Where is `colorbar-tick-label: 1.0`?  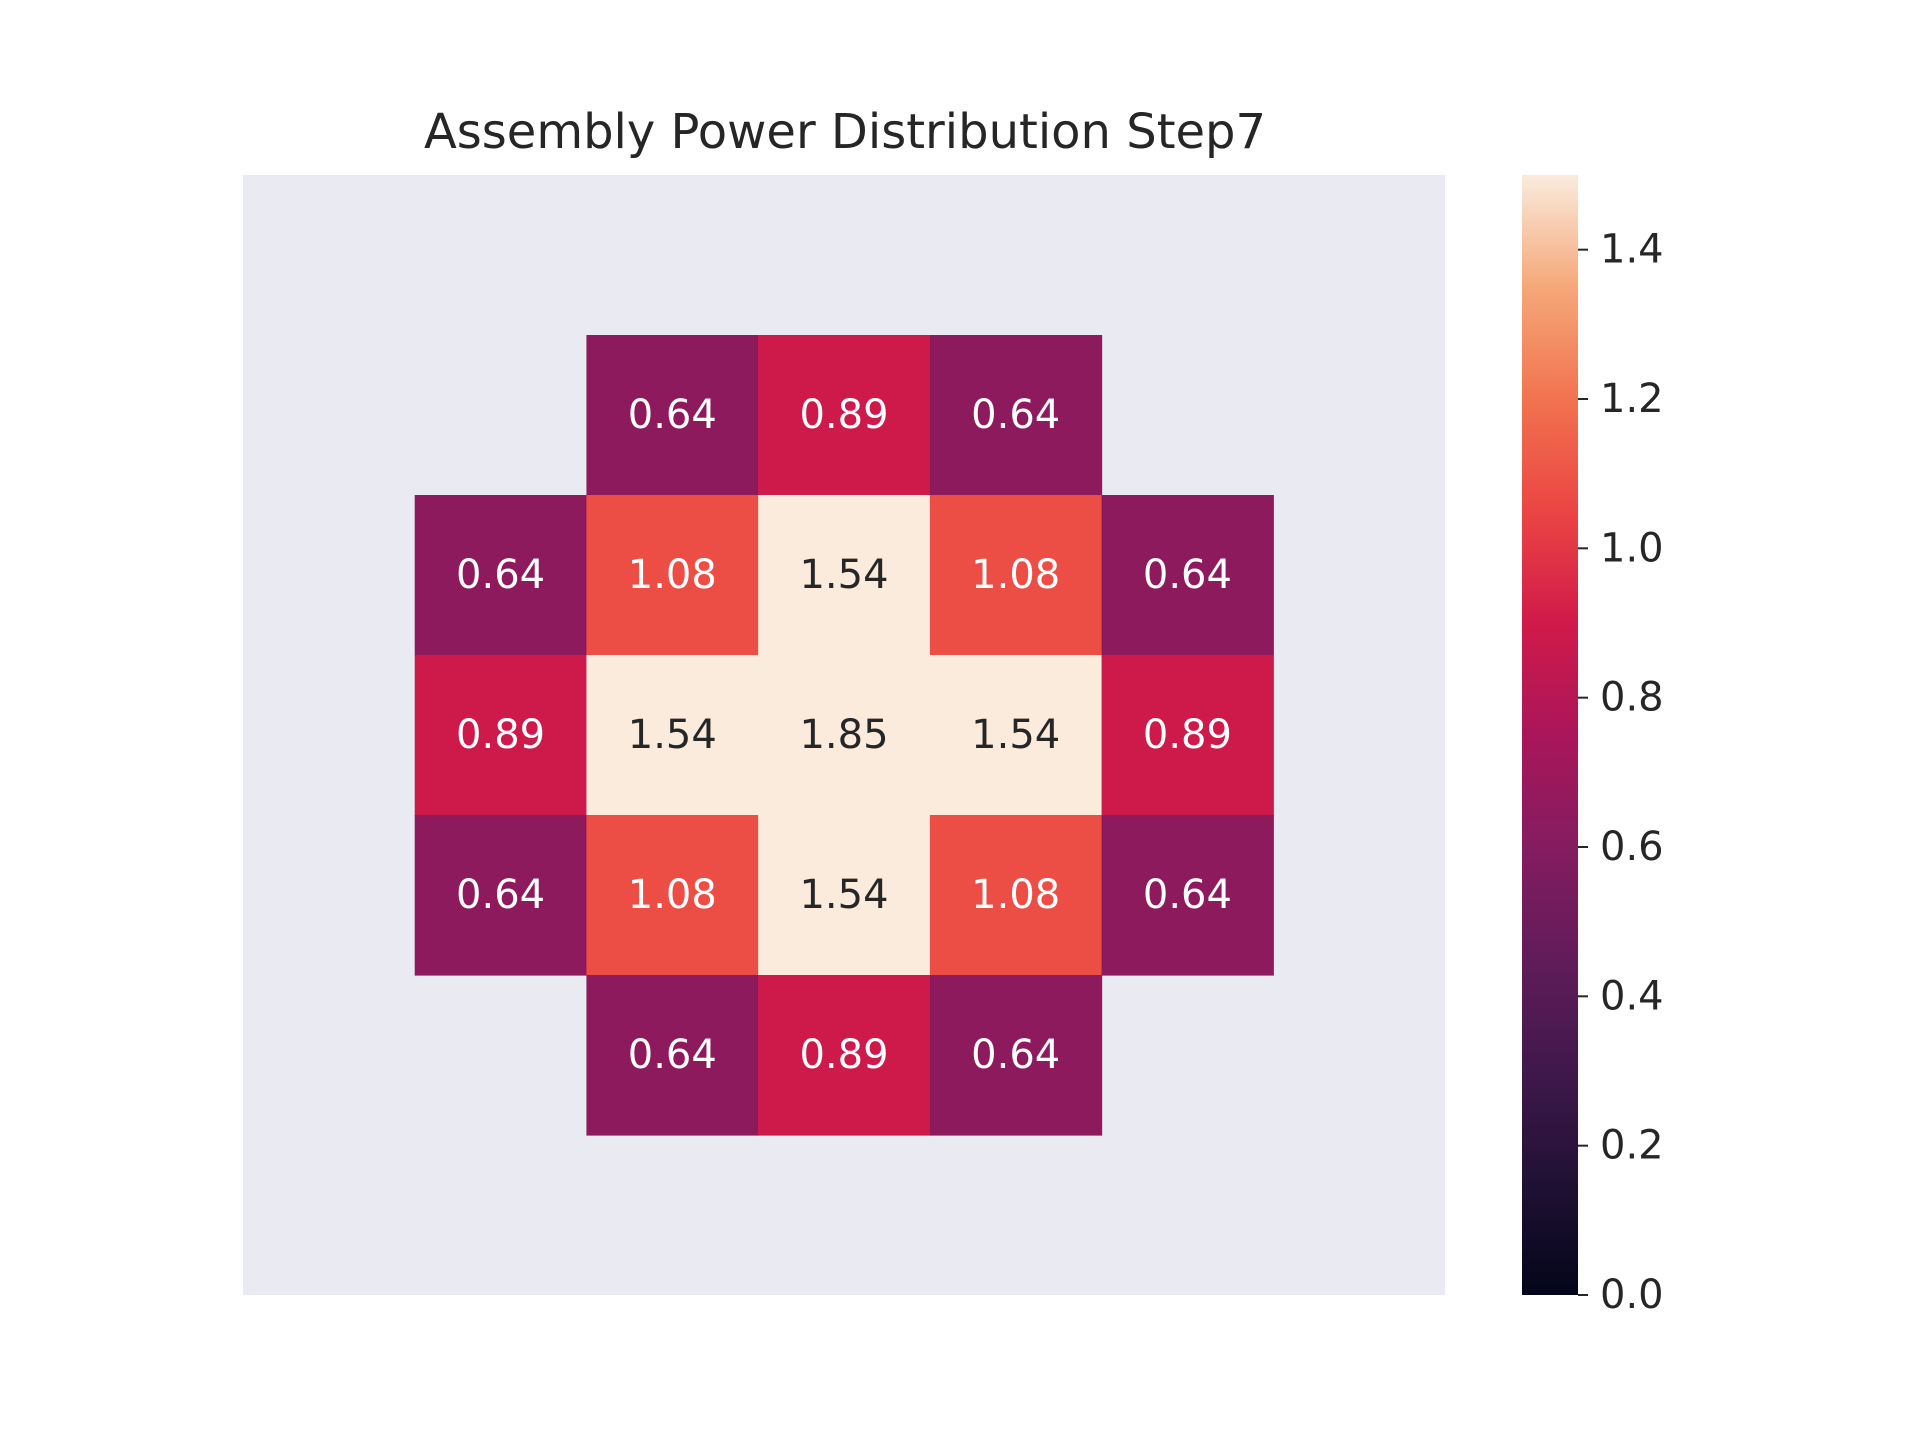
colorbar-tick-label: 1.0 is located at coordinates (1632, 548).